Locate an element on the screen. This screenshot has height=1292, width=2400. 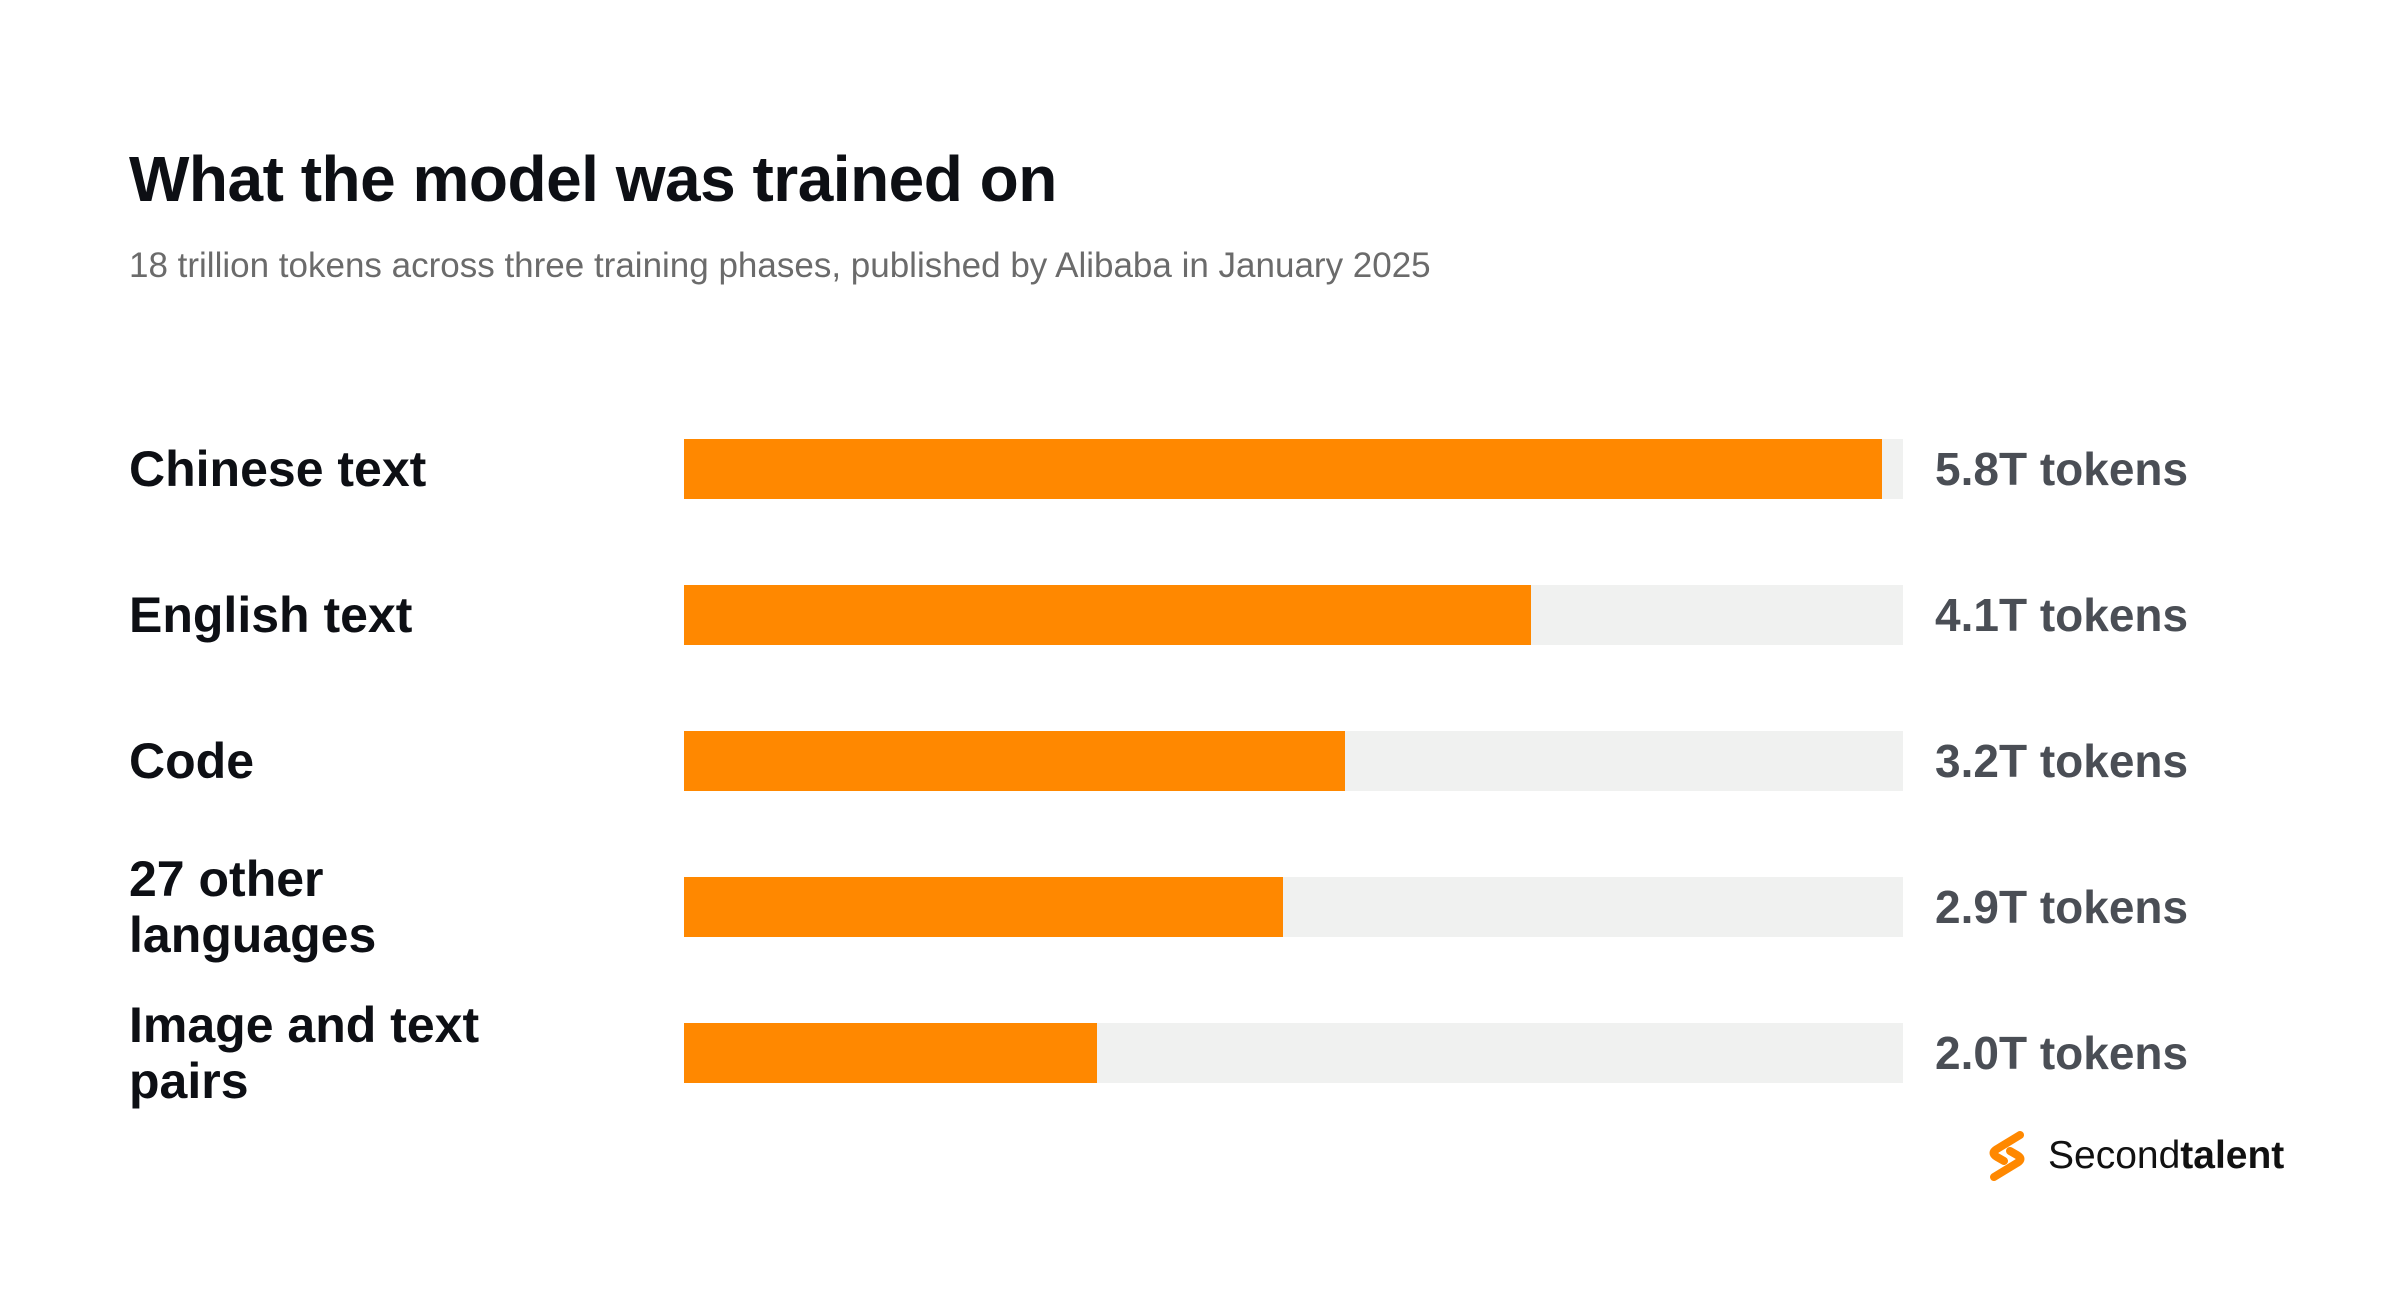
bar-row: English text 4.1T tokens is located at coordinates (1200, 614).